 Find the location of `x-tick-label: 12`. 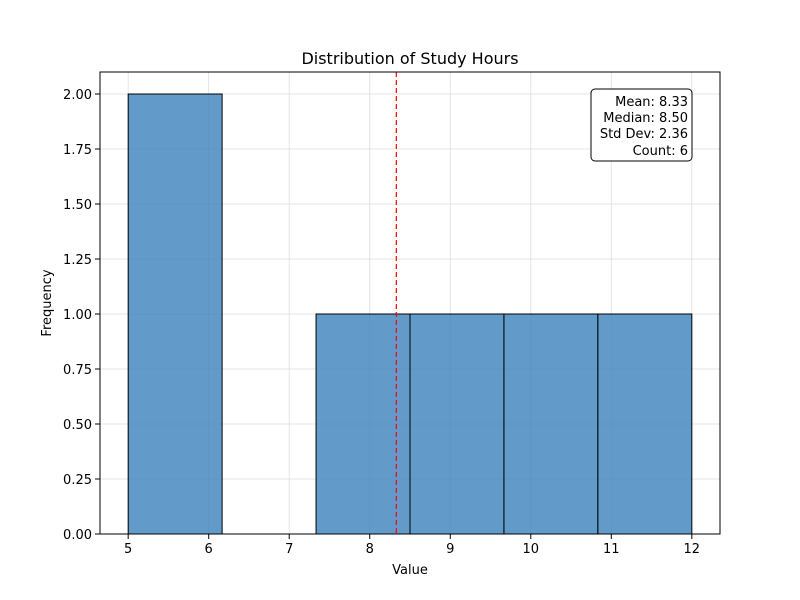

x-tick-label: 12 is located at coordinates (692, 549).